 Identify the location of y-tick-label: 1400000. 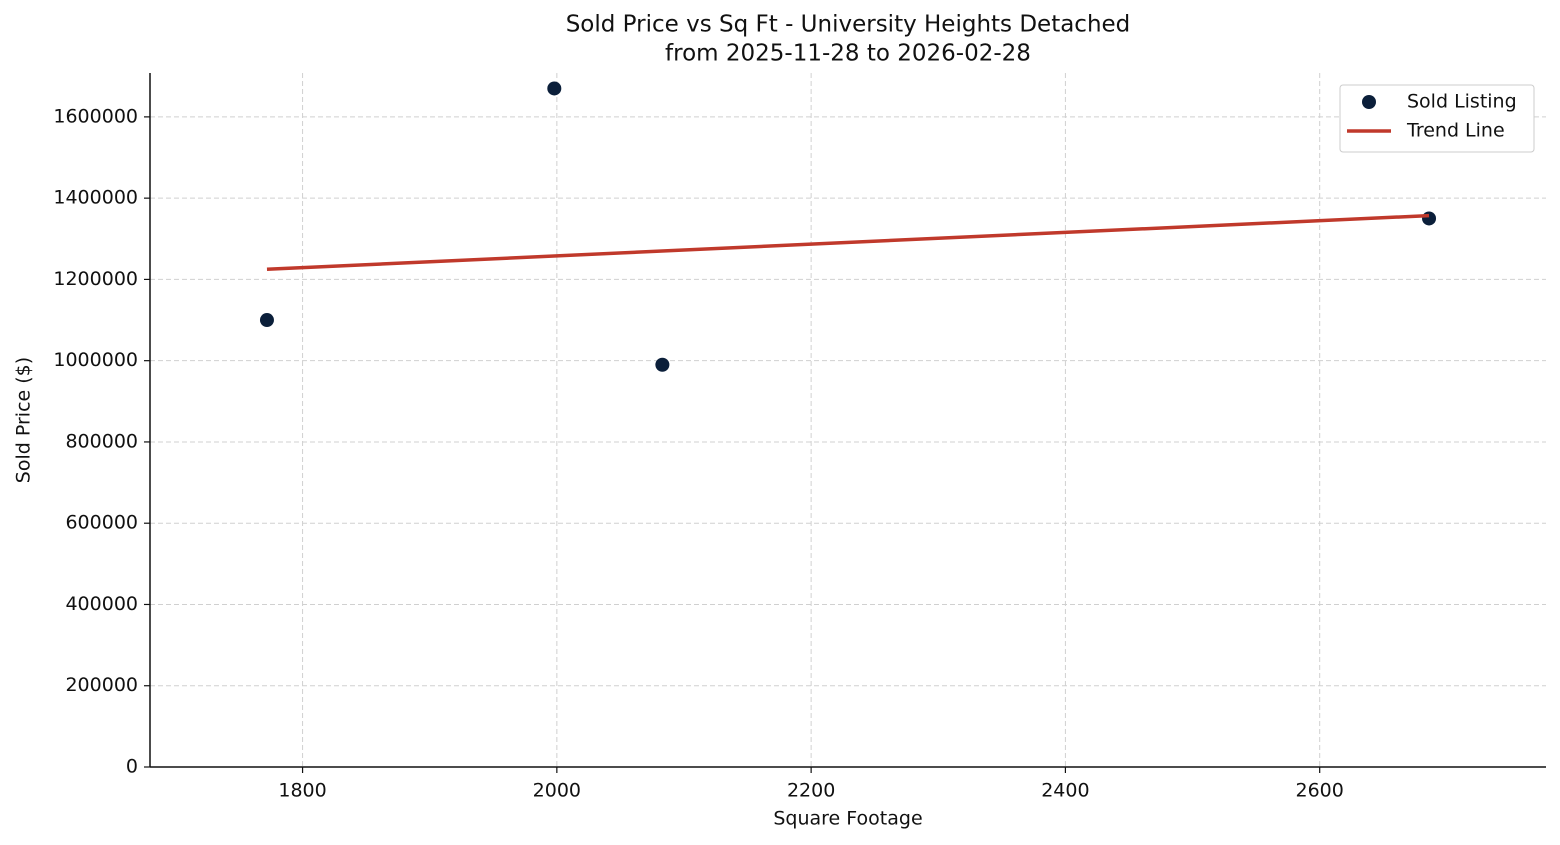
(95, 198).